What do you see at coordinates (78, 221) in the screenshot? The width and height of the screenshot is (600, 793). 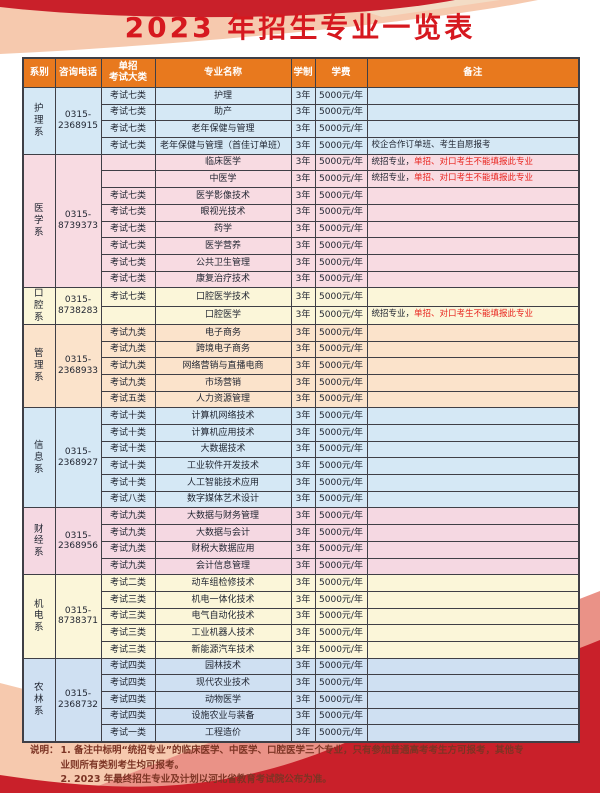 I see `phone-cell: 0315- 8739373` at bounding box center [78, 221].